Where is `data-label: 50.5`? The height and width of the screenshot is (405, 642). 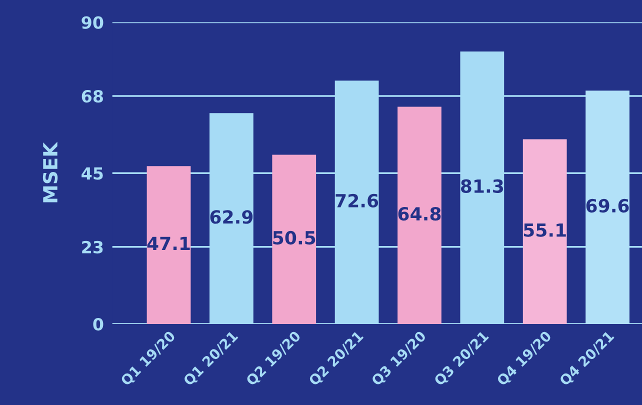
data-label: 50.5 is located at coordinates (294, 237).